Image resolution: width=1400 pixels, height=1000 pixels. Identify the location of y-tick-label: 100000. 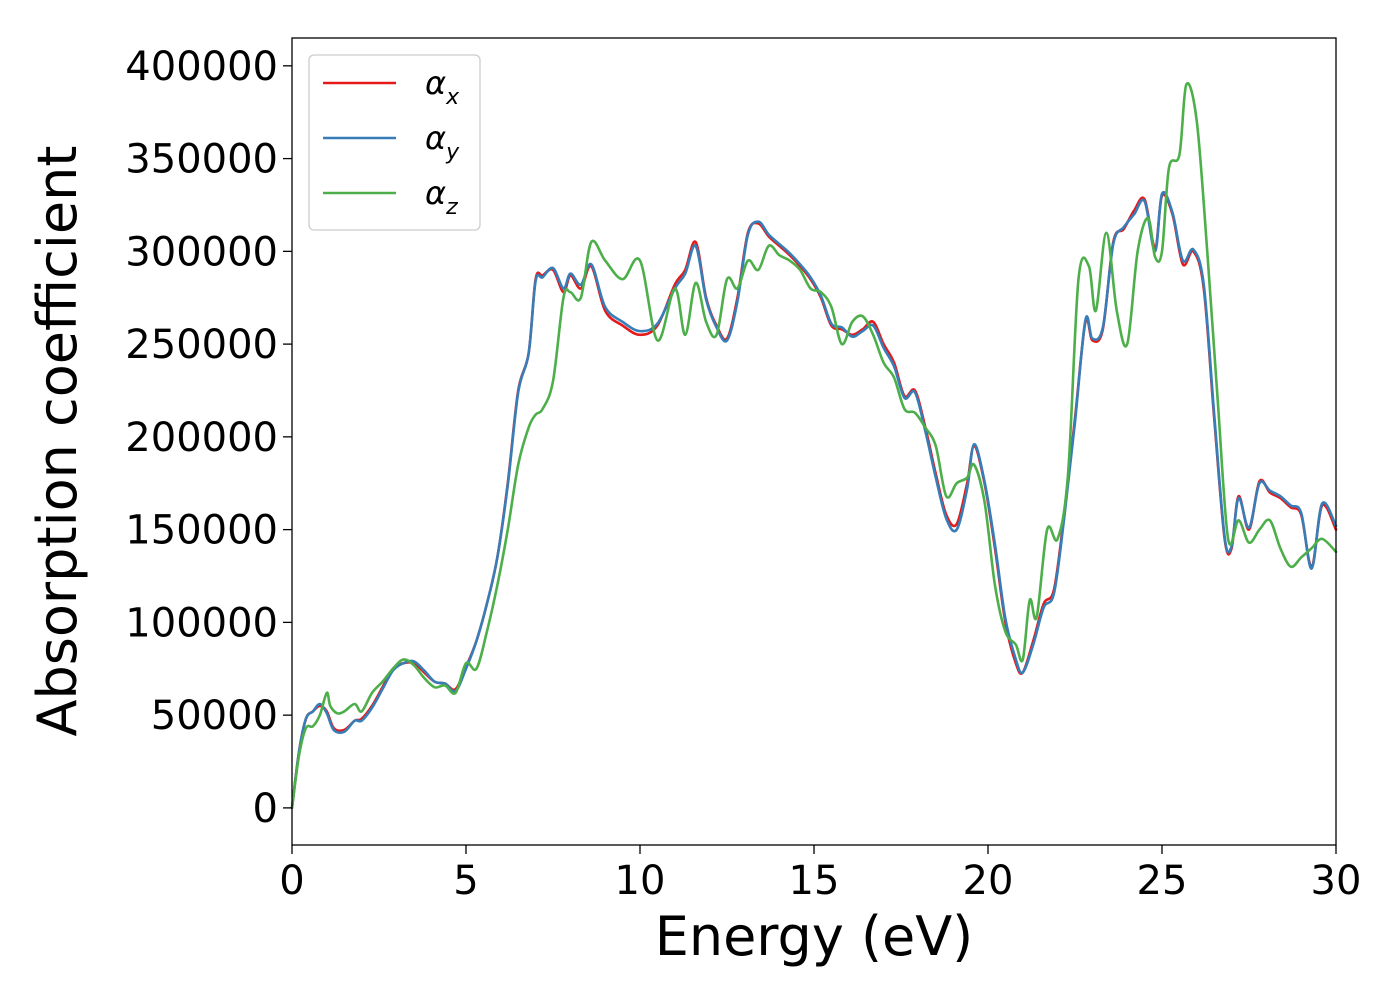
(201, 623).